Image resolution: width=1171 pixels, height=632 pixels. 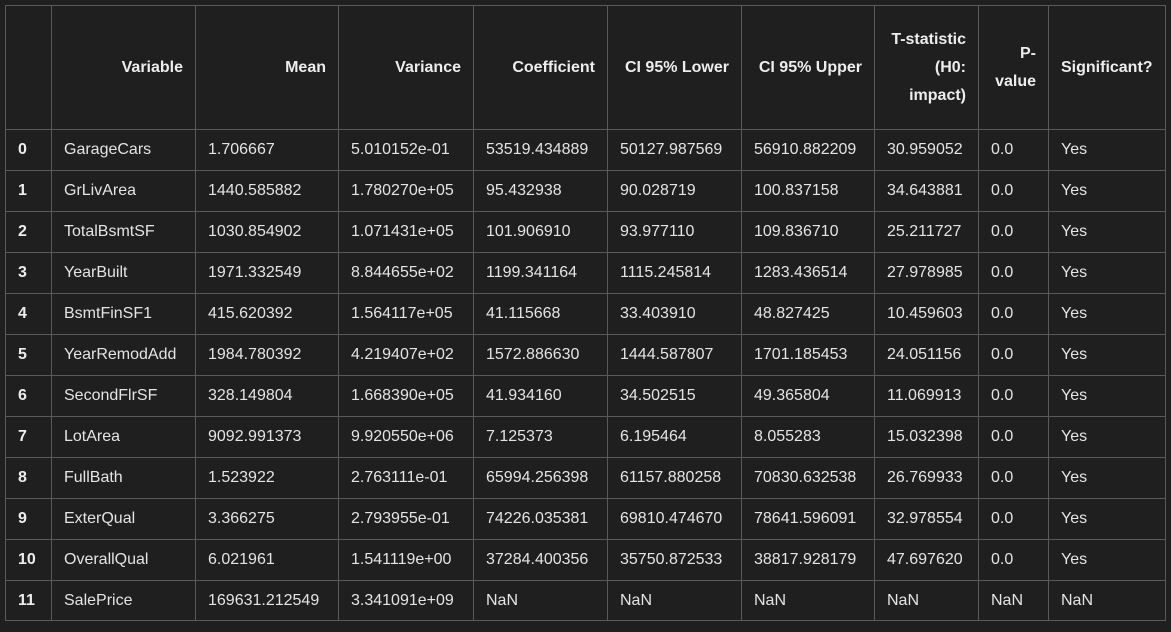 What do you see at coordinates (28, 232) in the screenshot?
I see `row-index: 2` at bounding box center [28, 232].